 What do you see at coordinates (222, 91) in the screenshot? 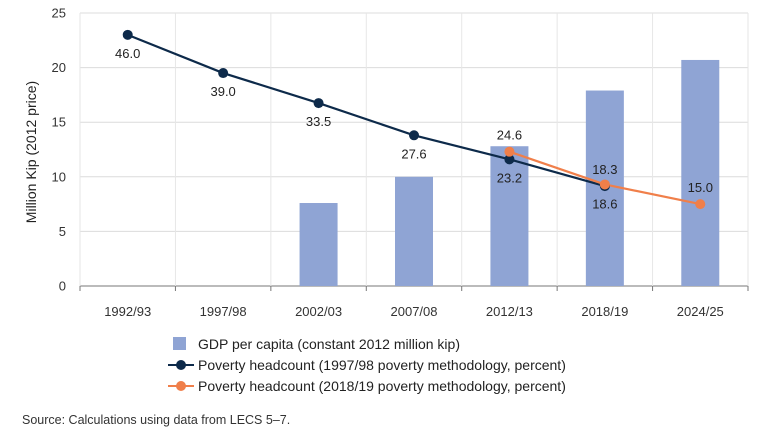
I see `data-label-0-1997/98: 39.0` at bounding box center [222, 91].